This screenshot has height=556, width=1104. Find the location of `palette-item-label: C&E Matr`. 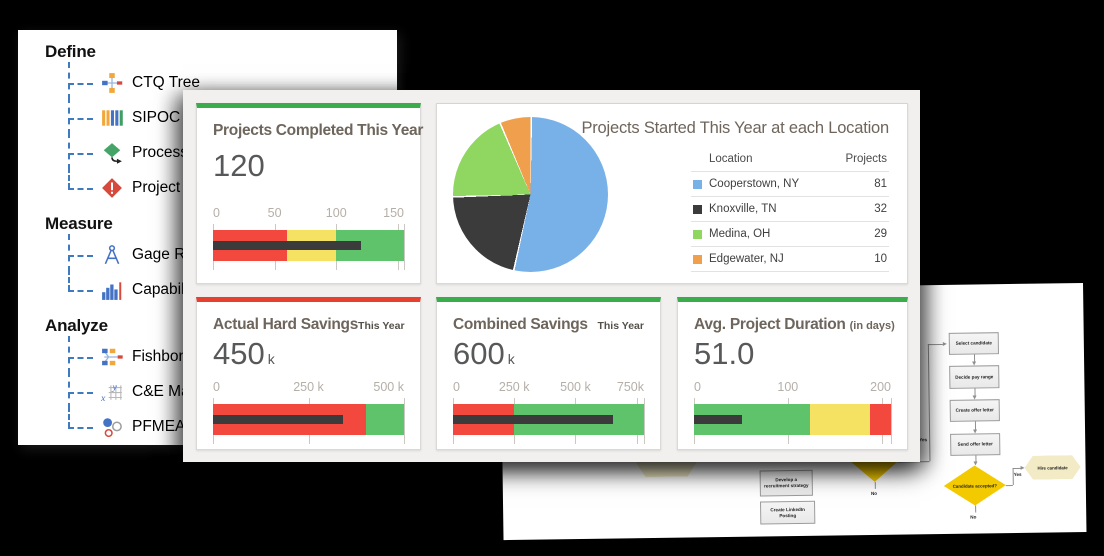

palette-item-label: C&E Matr is located at coordinates (166, 391).